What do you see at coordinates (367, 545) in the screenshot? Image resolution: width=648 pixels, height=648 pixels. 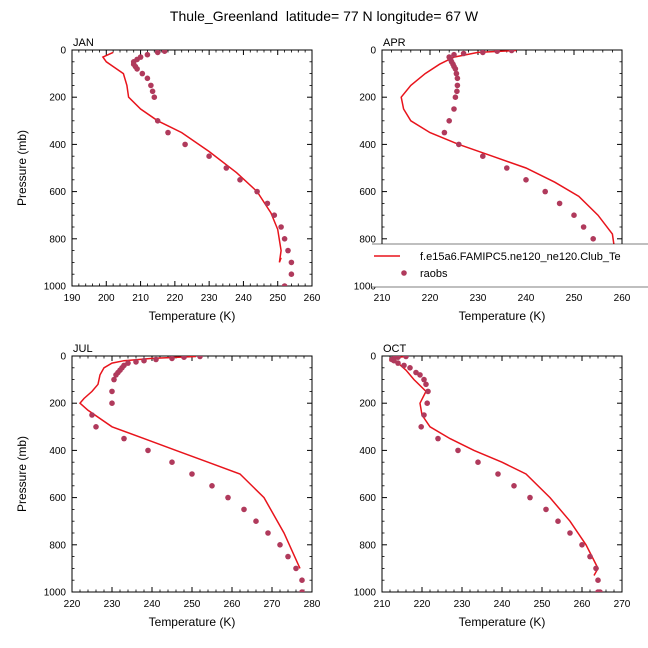 I see `y-tick-label: 800` at bounding box center [367, 545].